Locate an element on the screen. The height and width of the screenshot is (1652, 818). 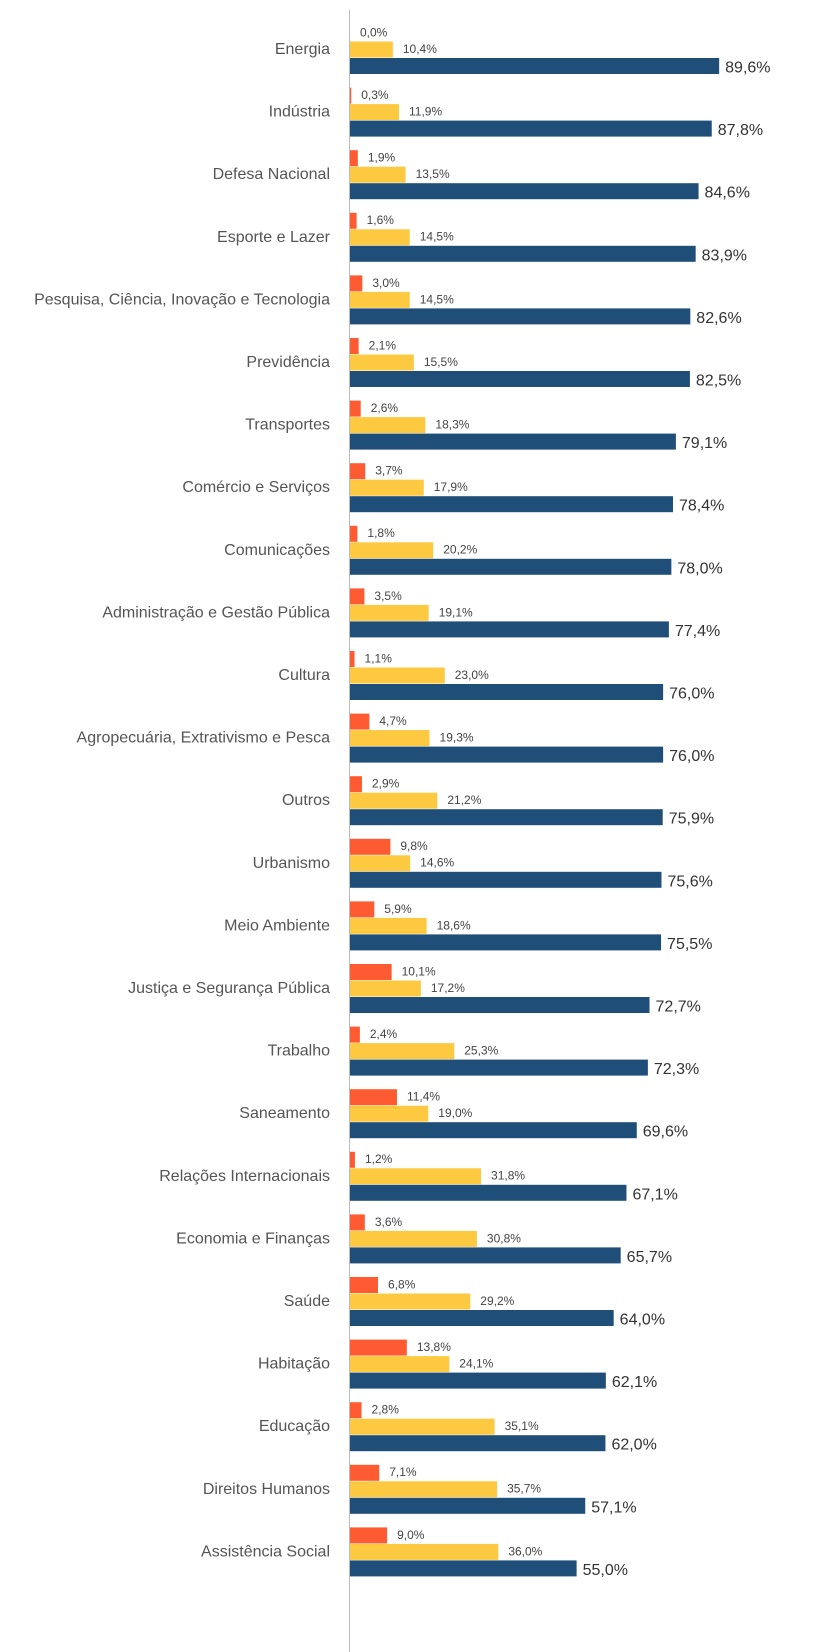
value-label: 23,0% is located at coordinates (472, 675).